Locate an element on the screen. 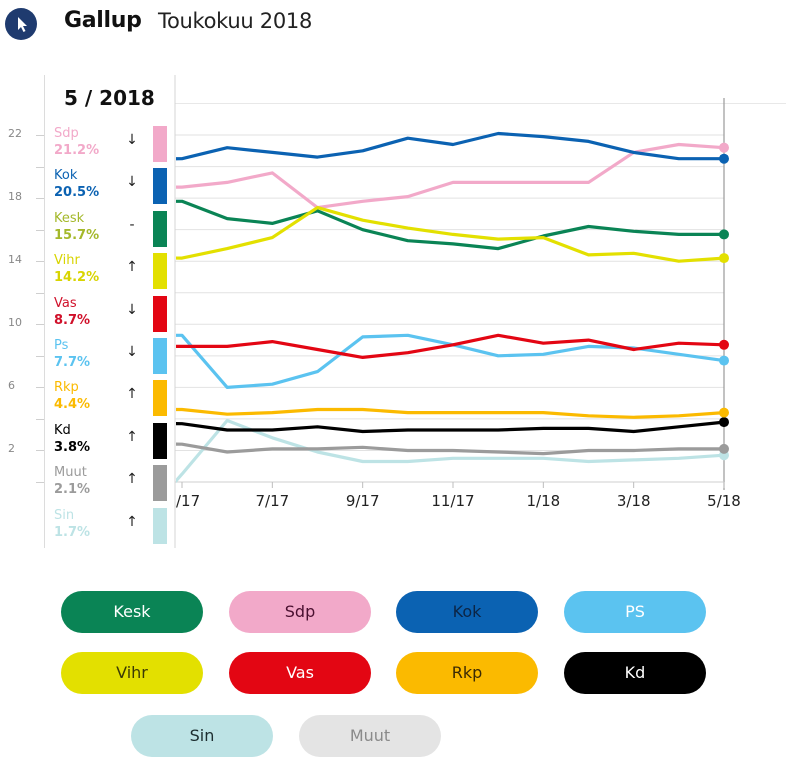 Image resolution: width=786 pixels, height=765 pixels. series-end-marker-ps is located at coordinates (724, 360).